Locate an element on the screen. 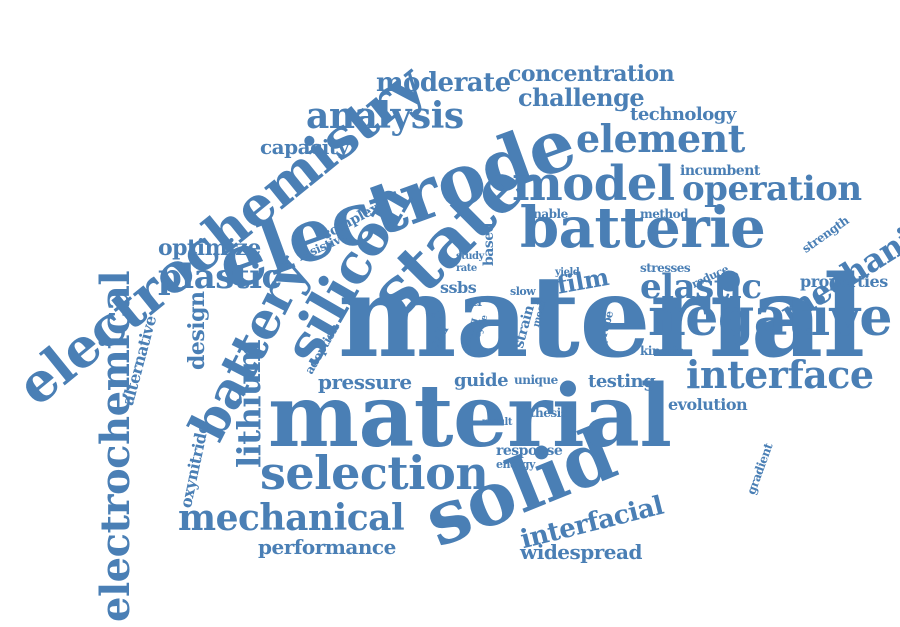  word-elastic: elastic is located at coordinates (701, 287).